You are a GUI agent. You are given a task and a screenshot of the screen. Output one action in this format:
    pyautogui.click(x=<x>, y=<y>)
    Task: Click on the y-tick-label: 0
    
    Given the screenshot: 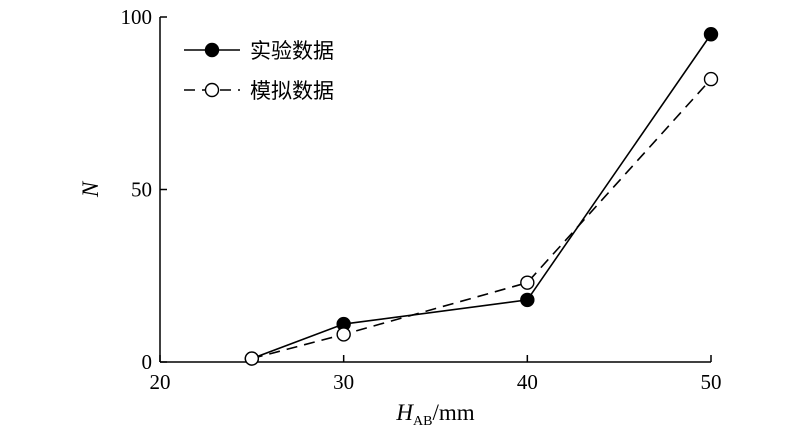 What is the action you would take?
    pyautogui.click(x=147, y=362)
    